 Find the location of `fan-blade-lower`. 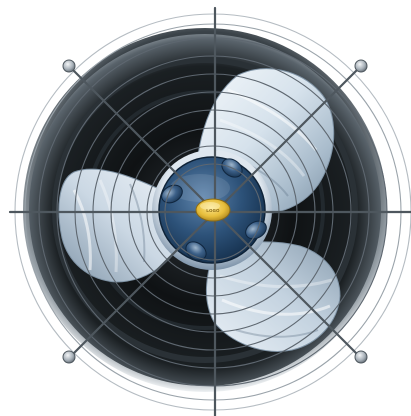

fan-blade-lower is located at coordinates (273, 296).